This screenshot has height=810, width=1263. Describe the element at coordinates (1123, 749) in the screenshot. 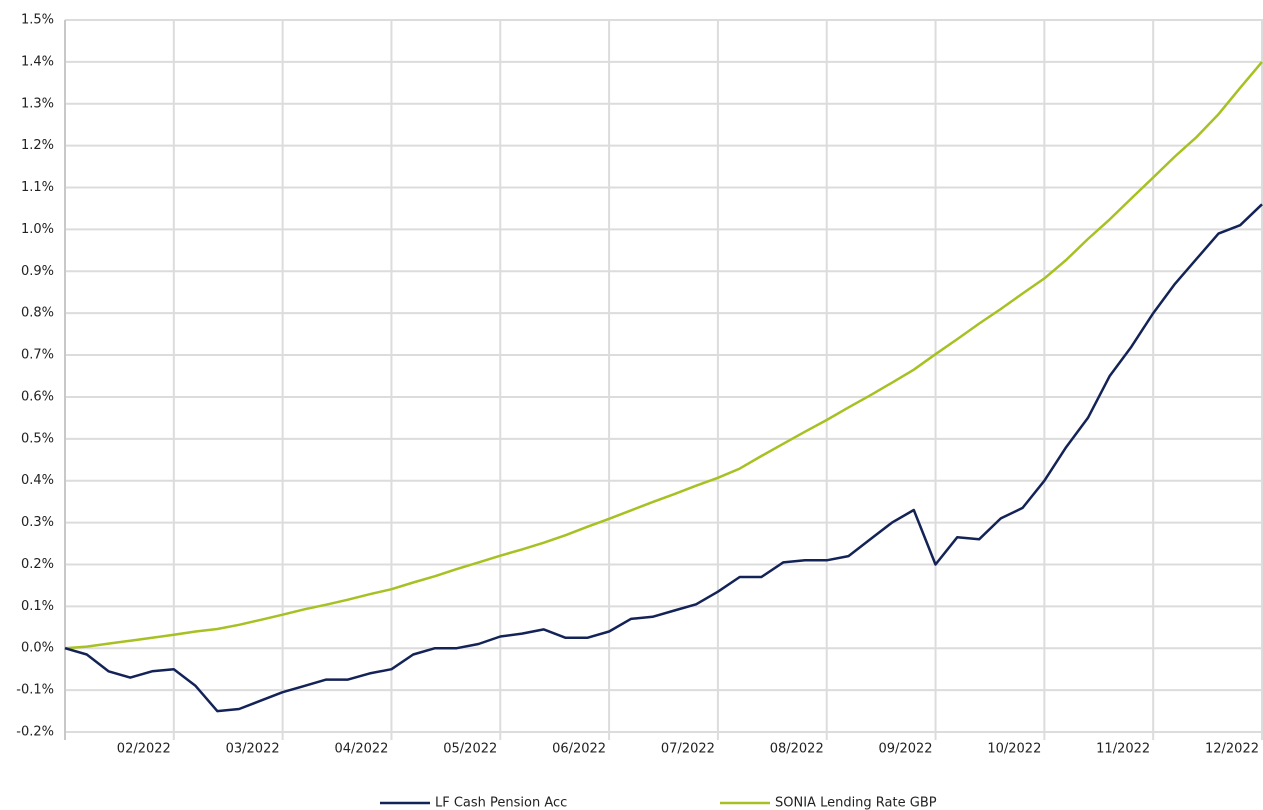

I see `x-tick-label: 11/2022` at that location.